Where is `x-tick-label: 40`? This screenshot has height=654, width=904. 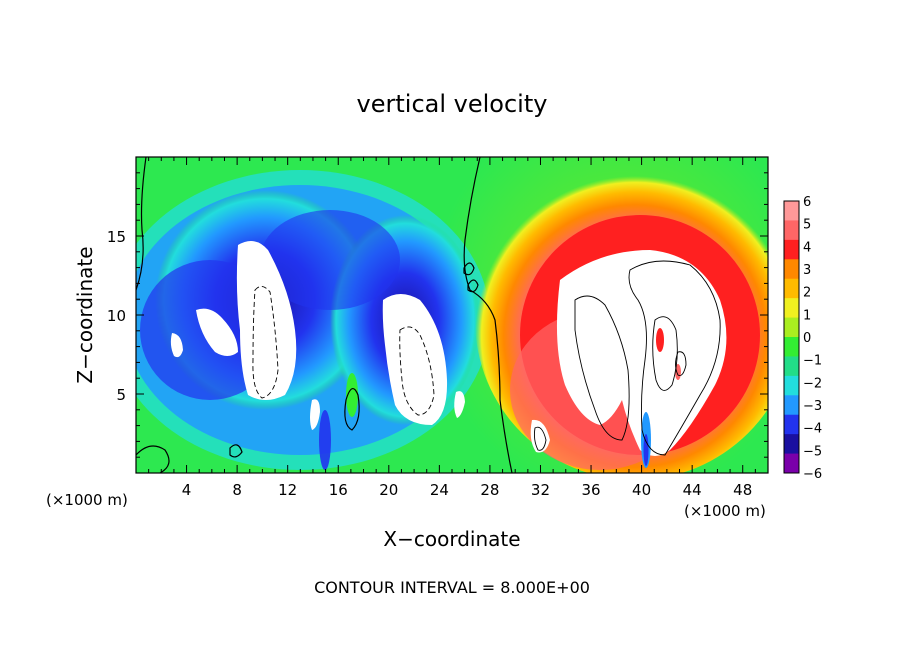
x-tick-label: 40 is located at coordinates (641, 490).